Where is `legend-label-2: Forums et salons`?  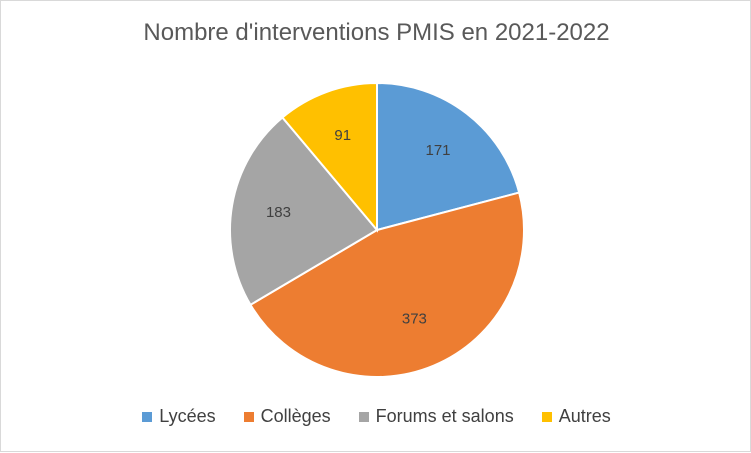
legend-label-2: Forums et salons is located at coordinates (444, 416).